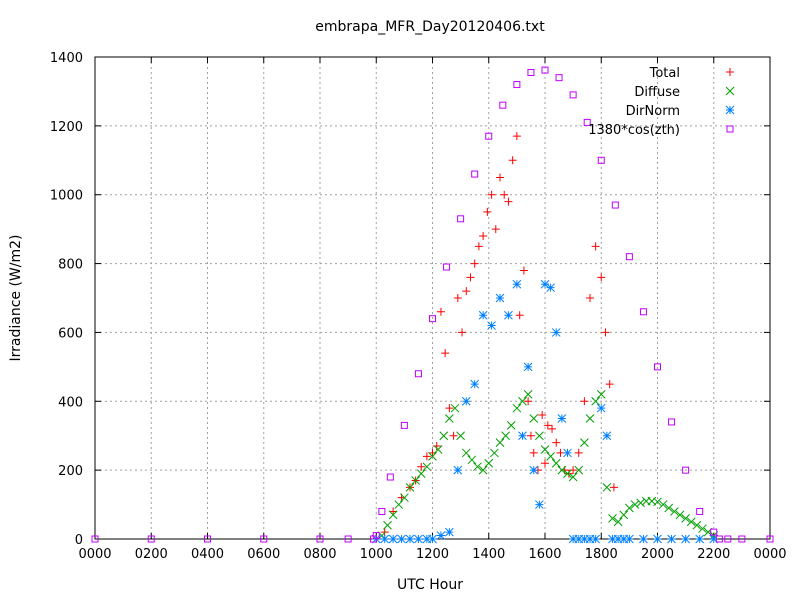 The image size is (800, 605). Describe the element at coordinates (730, 129) in the screenshot. I see `legend-marker-1380-cos-zth` at that location.